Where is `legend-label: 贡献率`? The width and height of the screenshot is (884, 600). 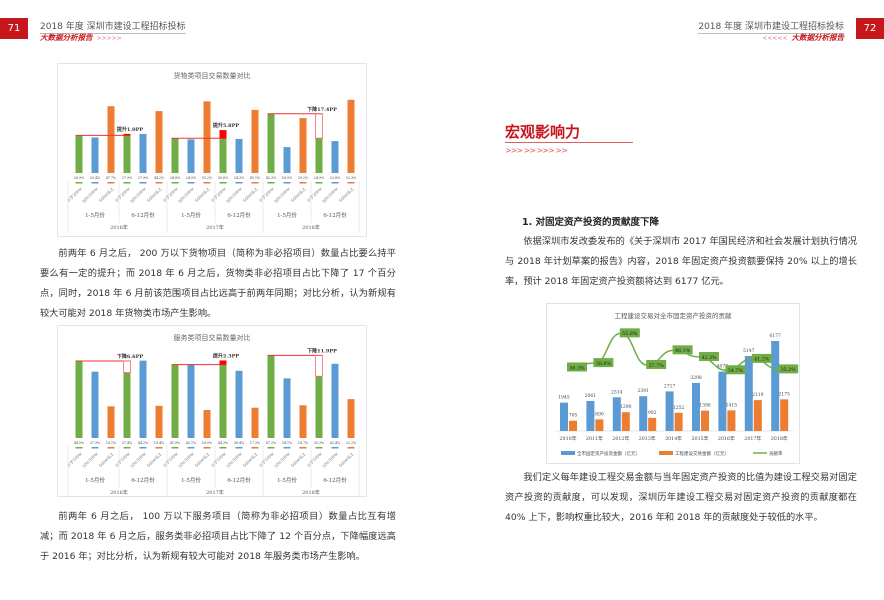 legend-label: 贡献率 is located at coordinates (776, 453).